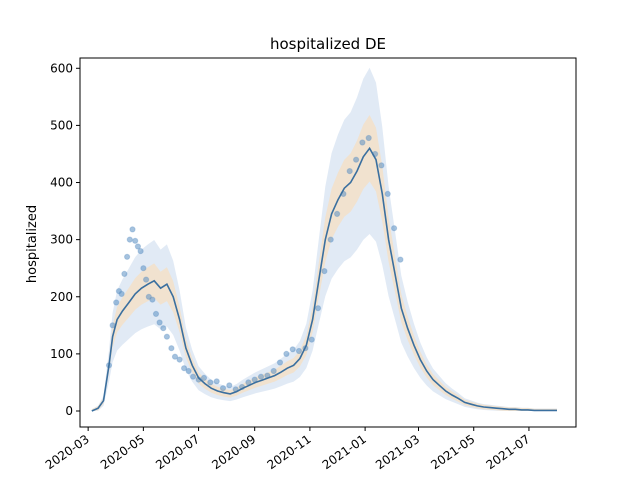 Image resolution: width=640 pixels, height=480 pixels. I want to click on y-axis: 0 100 200 300 400 500 600, so click(65, 239).